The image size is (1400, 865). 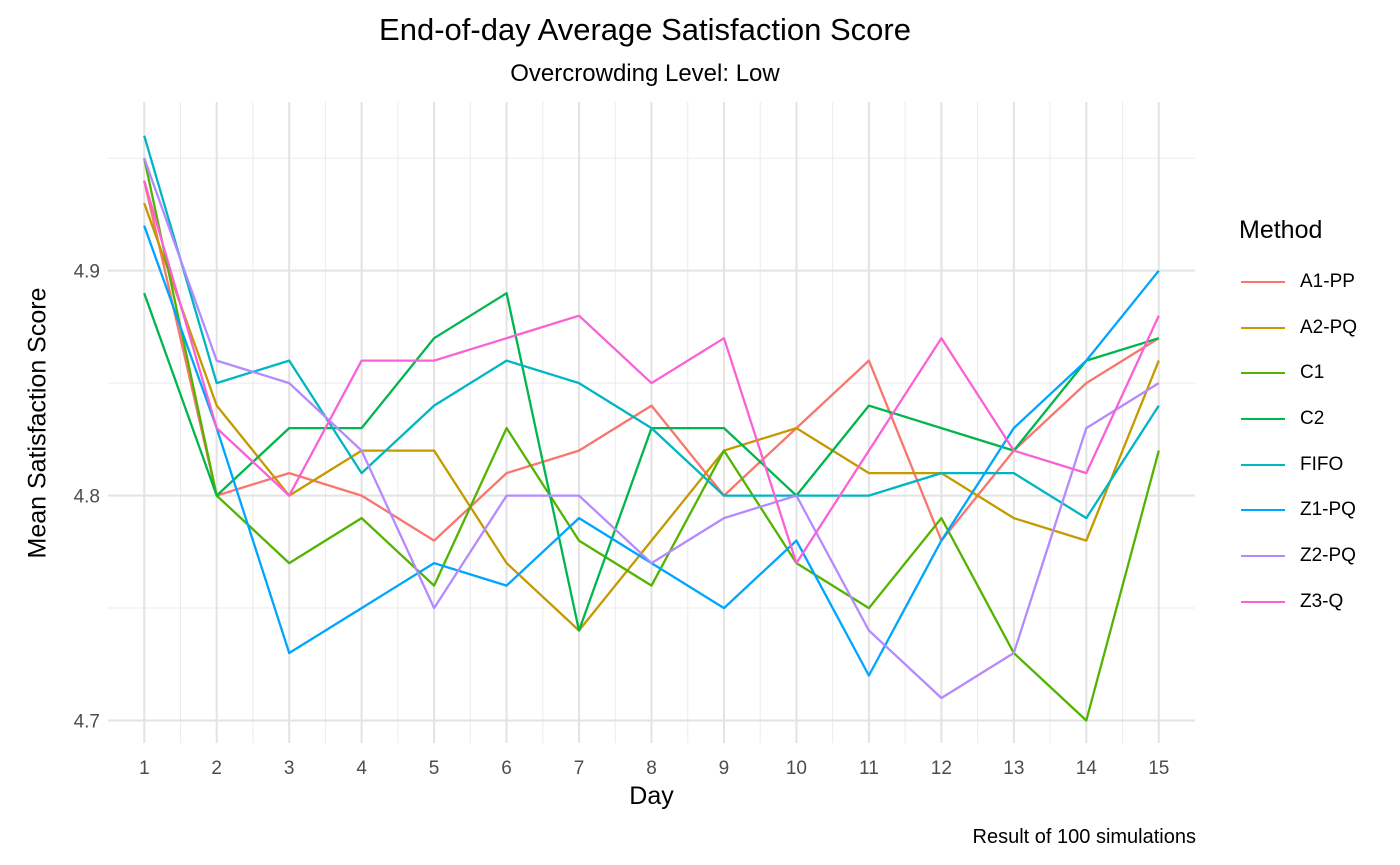 I want to click on y-axis-ticks: 4.7 4.8 4.9, so click(x=87, y=497).